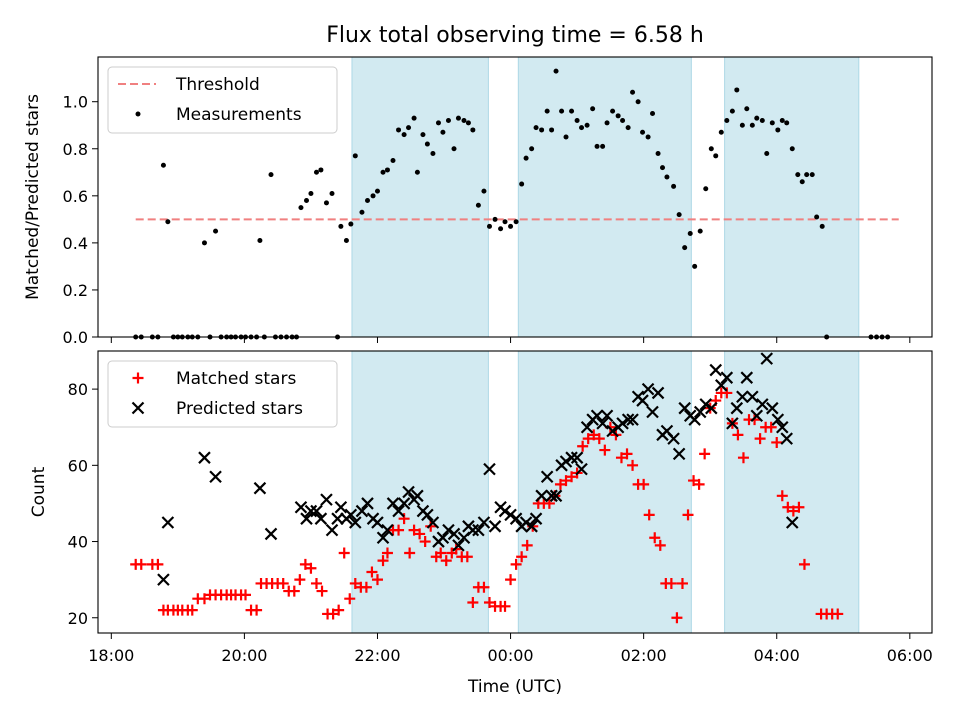 The width and height of the screenshot is (960, 720). Describe the element at coordinates (777, 655) in the screenshot. I see `x-tick-label: 04:00` at that location.